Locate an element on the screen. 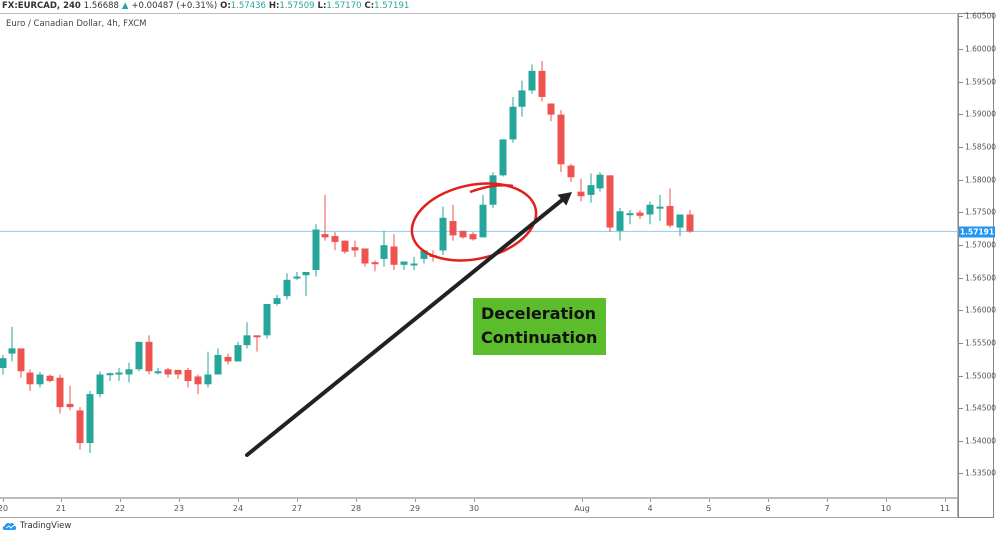 This screenshot has width=1000, height=534. date-tick-label: 23 is located at coordinates (179, 508).